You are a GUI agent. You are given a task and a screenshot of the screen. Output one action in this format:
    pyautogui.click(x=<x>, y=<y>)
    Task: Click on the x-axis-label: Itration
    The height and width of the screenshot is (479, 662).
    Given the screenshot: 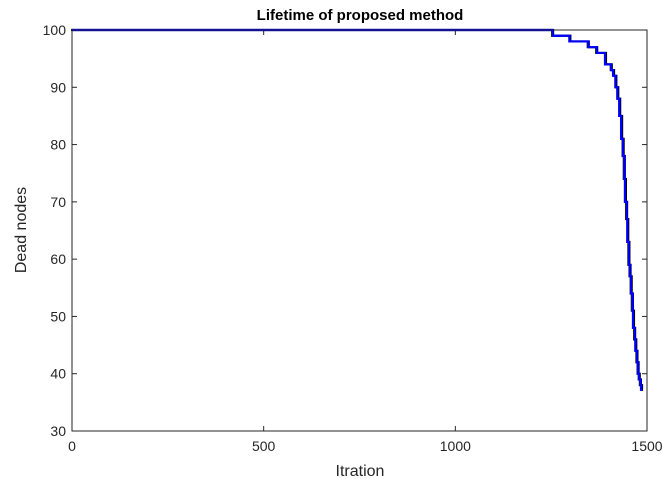 What is the action you would take?
    pyautogui.click(x=360, y=471)
    